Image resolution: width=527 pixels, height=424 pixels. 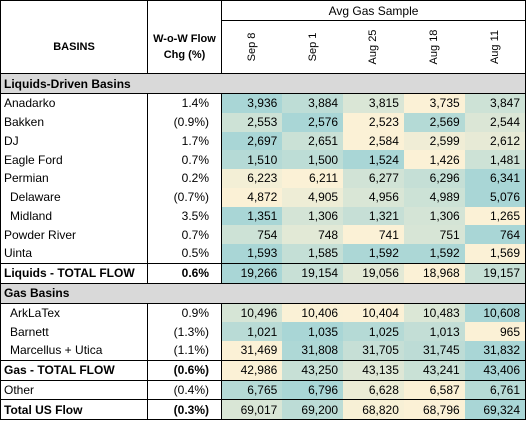 I want to click on flow-value: 748, so click(x=313, y=234).